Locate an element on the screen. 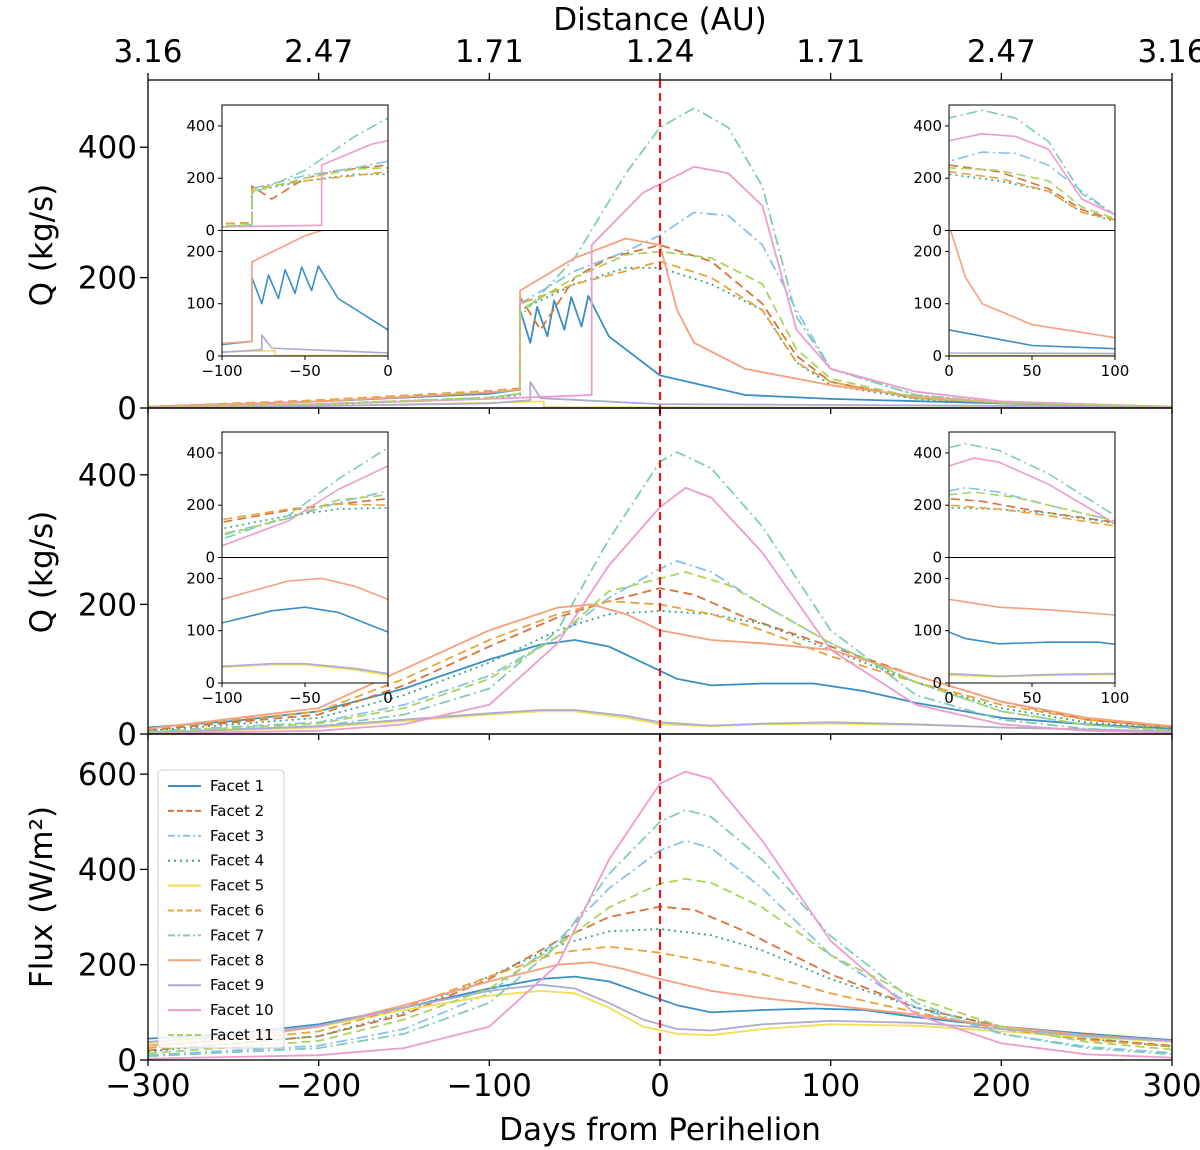 The width and height of the screenshot is (1200, 1150). y-tick-label-bottom: 600 is located at coordinates (107, 775).